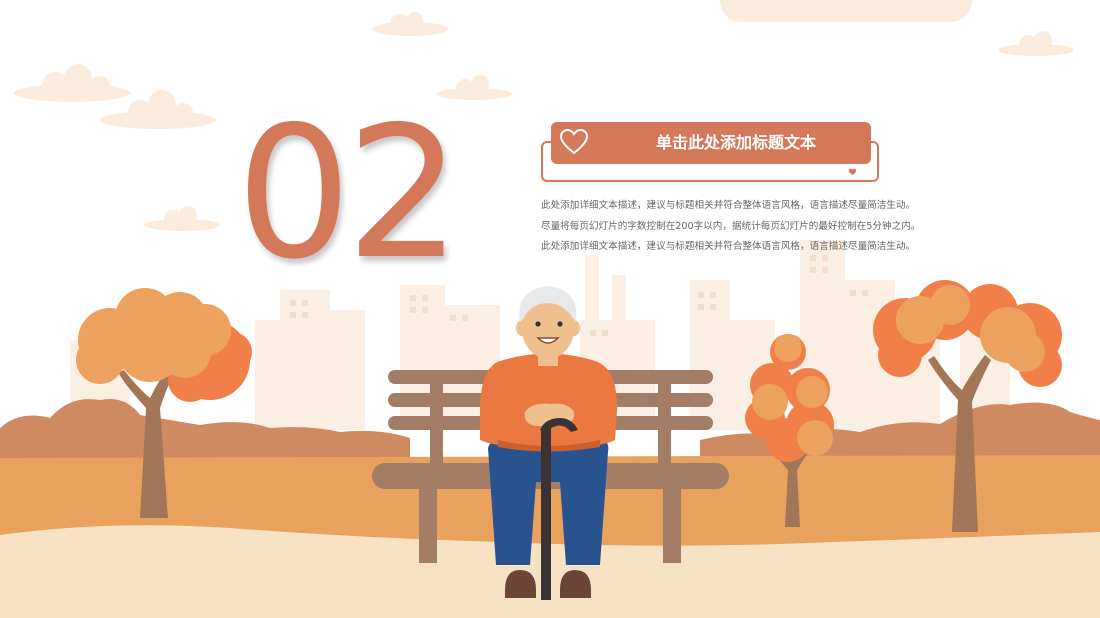  Describe the element at coordinates (548, 340) in the screenshot. I see `smile` at that location.